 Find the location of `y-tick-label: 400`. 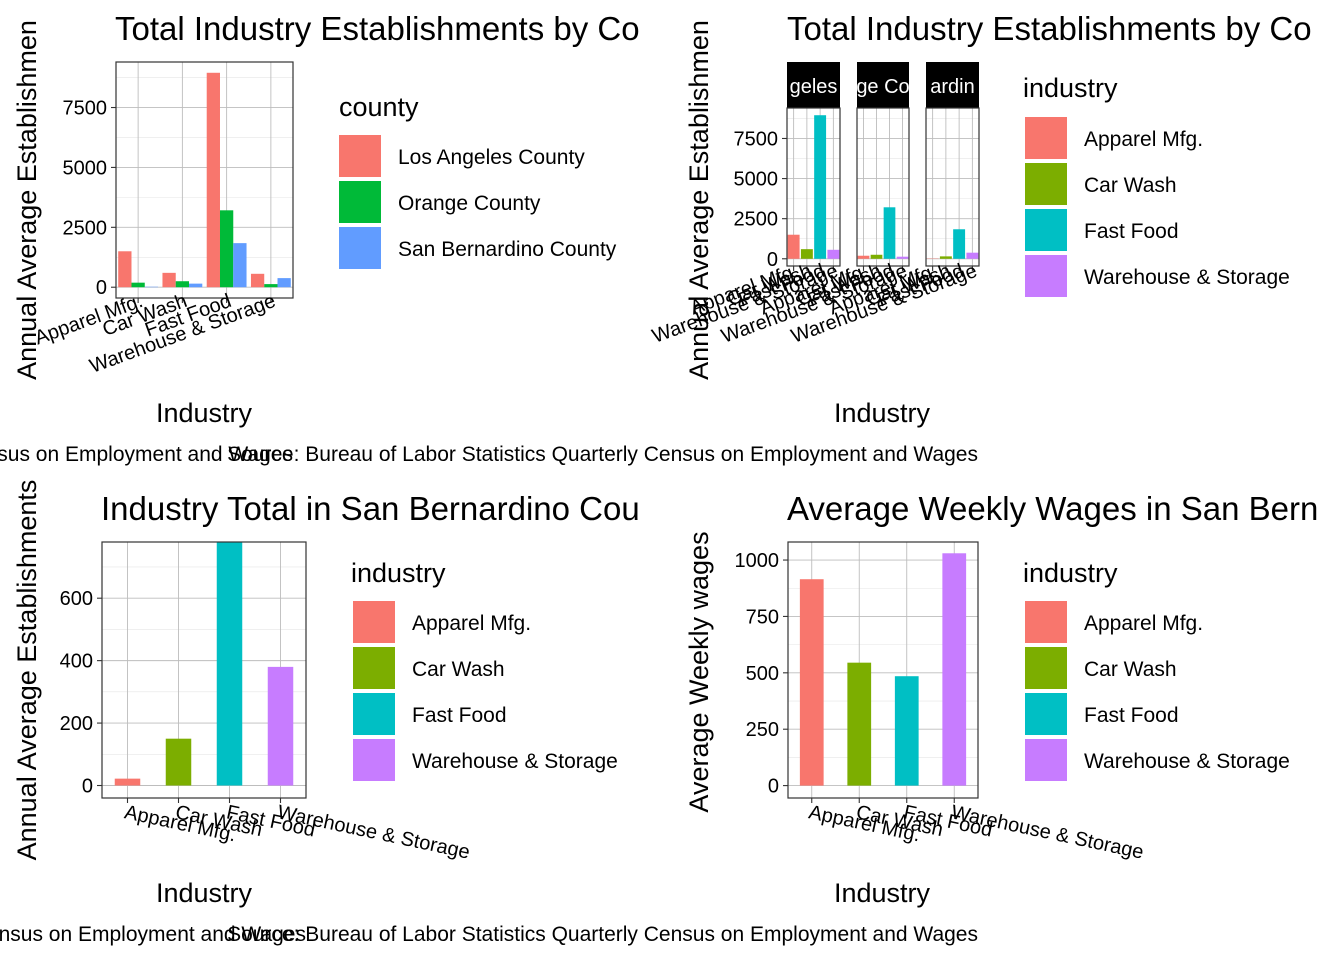

y-tick-label: 400 is located at coordinates (76, 662).